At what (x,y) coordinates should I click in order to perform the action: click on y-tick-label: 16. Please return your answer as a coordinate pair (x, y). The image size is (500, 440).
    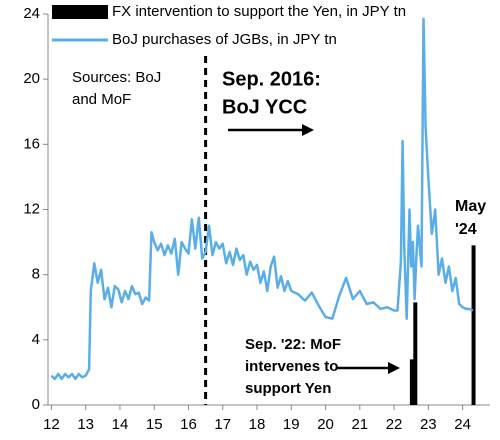
    Looking at the image, I should click on (31, 143).